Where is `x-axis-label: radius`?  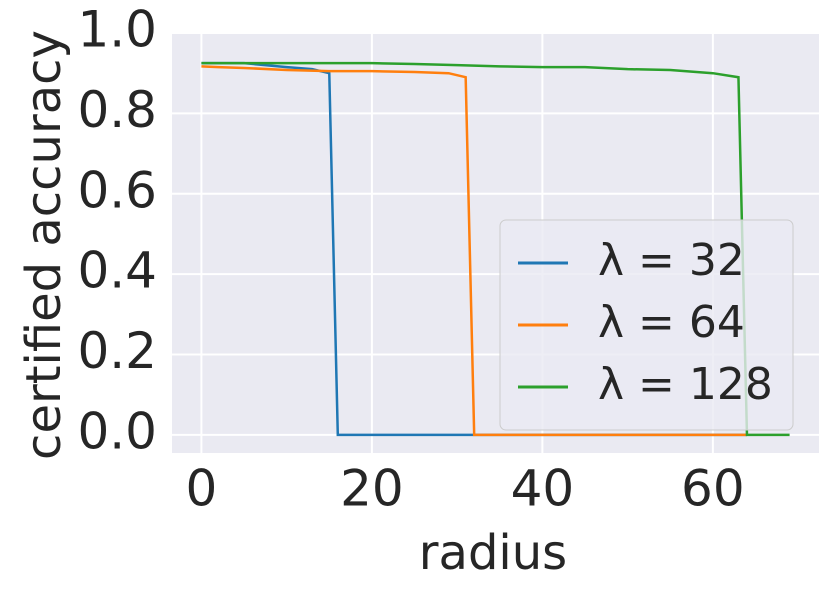
x-axis-label: radius is located at coordinates (493, 553).